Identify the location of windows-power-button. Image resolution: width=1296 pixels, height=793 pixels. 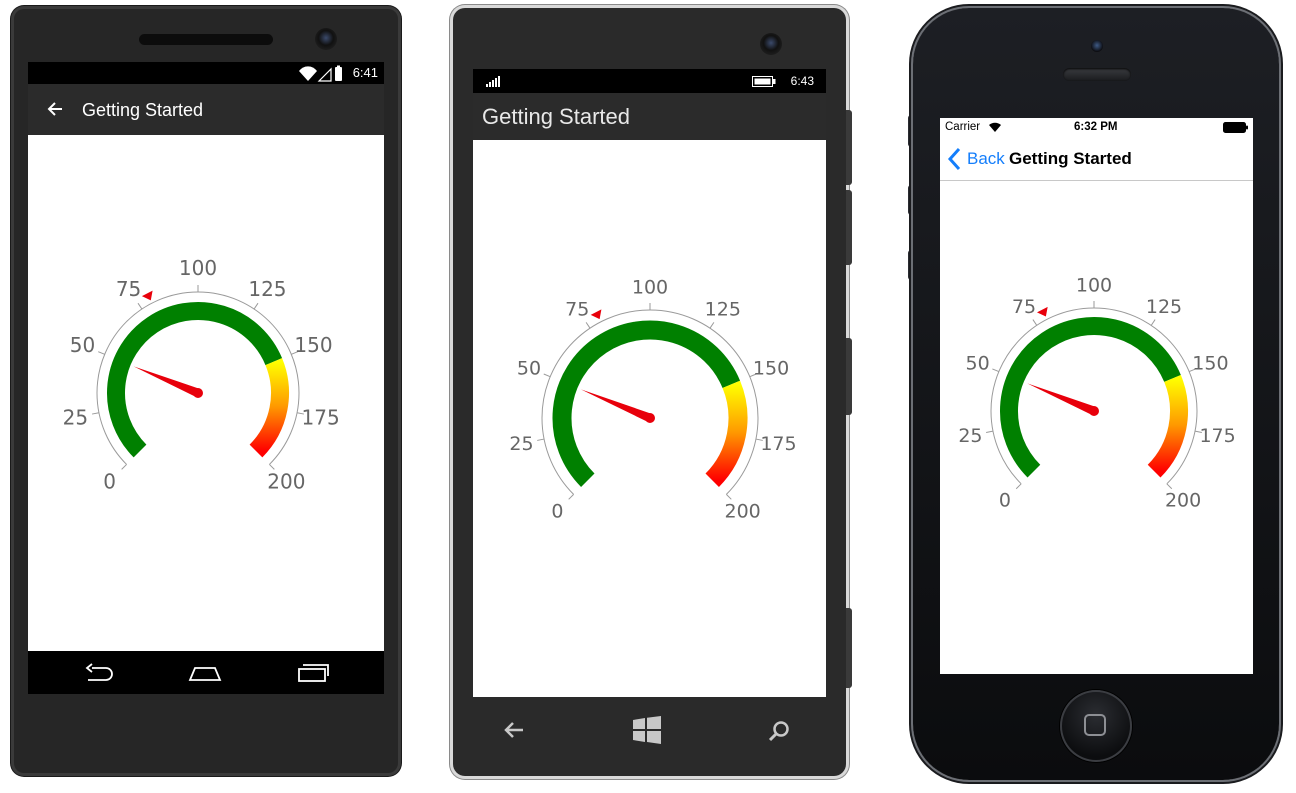
(849, 376).